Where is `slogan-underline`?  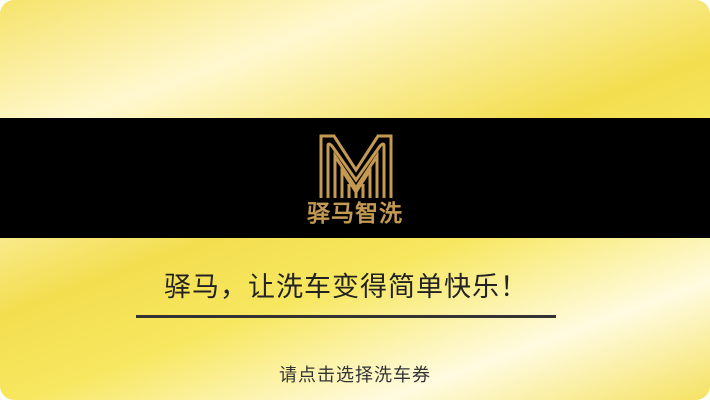
slogan-underline is located at coordinates (346, 316).